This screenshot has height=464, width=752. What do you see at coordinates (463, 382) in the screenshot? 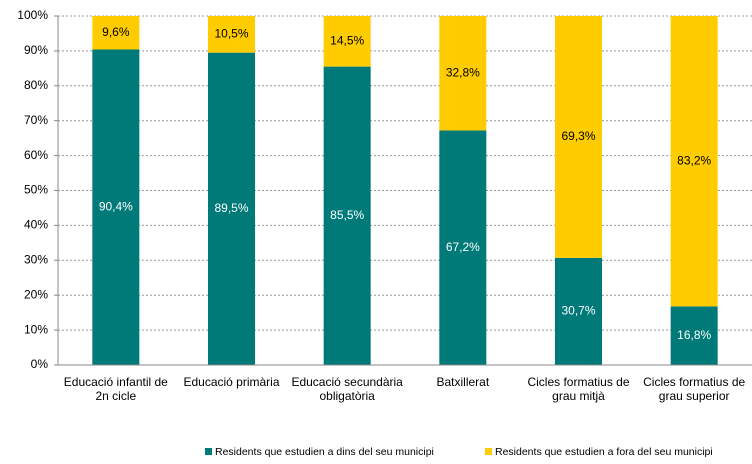
I see `x-tick-label: Batxillerat` at bounding box center [463, 382].